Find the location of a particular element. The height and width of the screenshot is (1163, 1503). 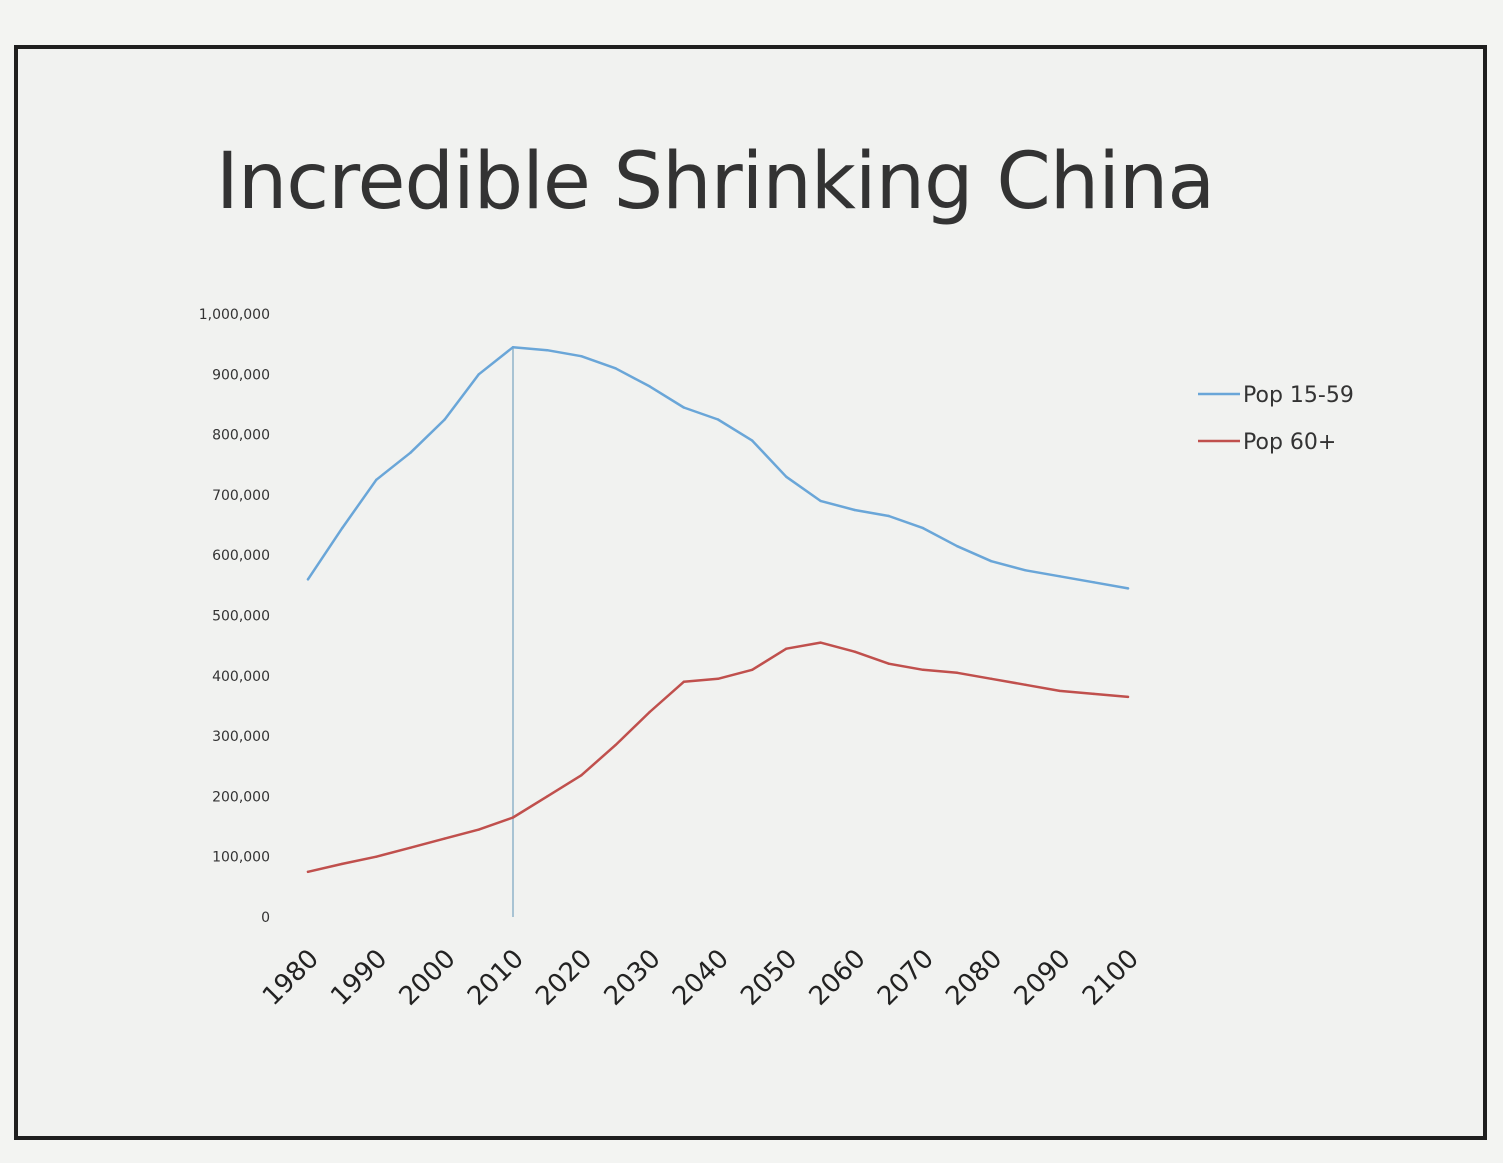

x-tick-label: 1980 is located at coordinates (291, 978).